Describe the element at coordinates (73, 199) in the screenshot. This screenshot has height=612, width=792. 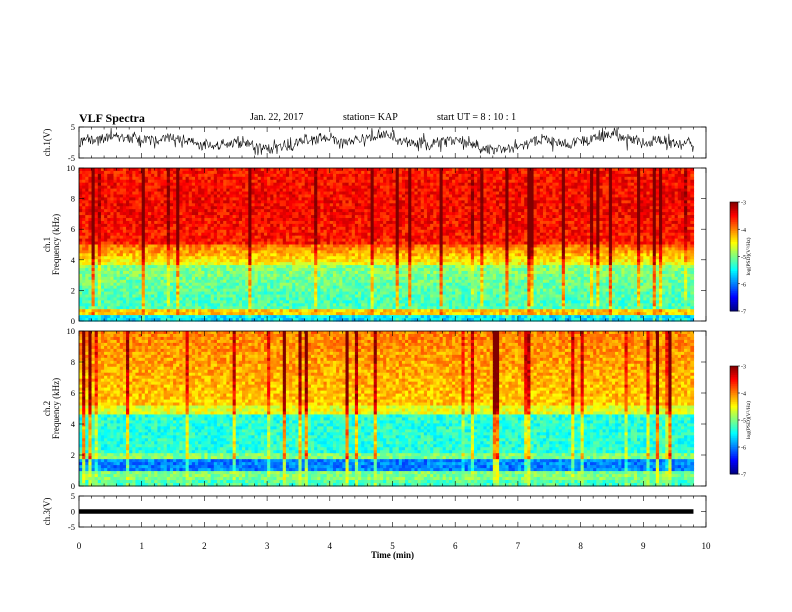
I see `ch1-spectrogram-tick-label: 8` at that location.